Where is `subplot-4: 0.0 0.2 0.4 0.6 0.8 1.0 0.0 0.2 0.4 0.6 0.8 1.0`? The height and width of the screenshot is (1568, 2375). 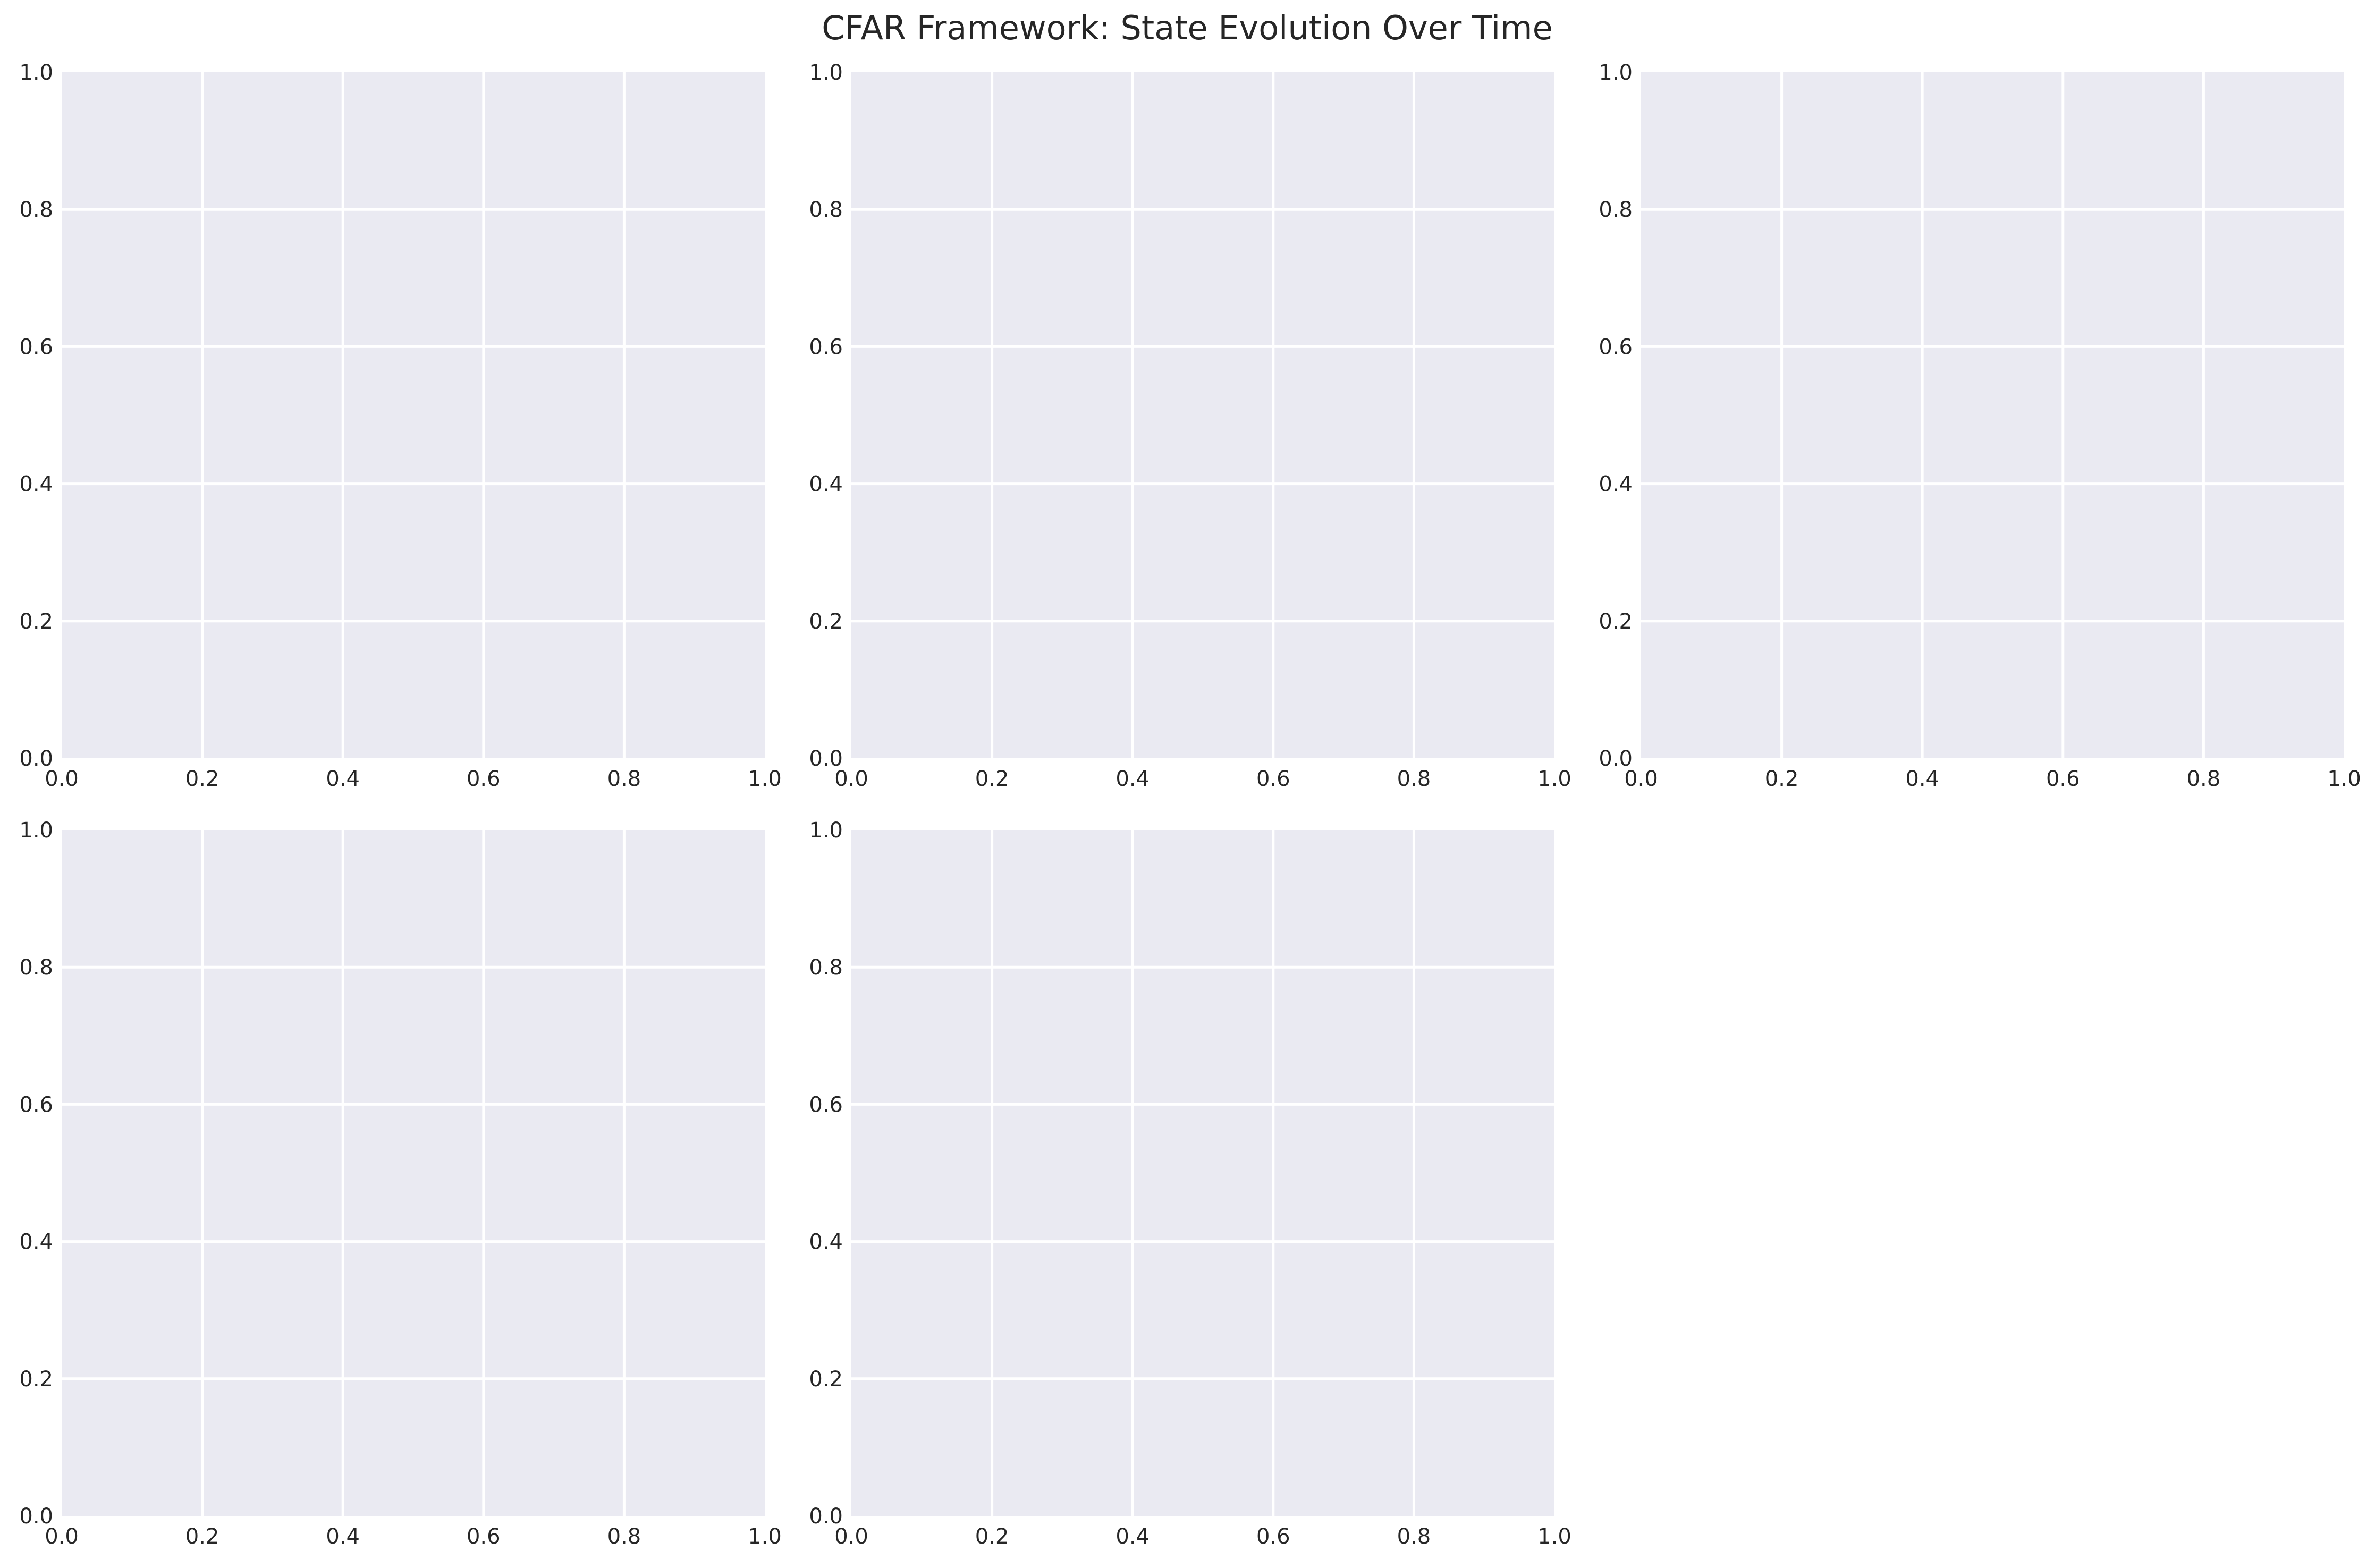 subplot-4: 0.0 0.2 0.4 0.6 0.8 1.0 0.0 0.2 0.4 0.6 0.8 1.0 is located at coordinates (400, 1183).